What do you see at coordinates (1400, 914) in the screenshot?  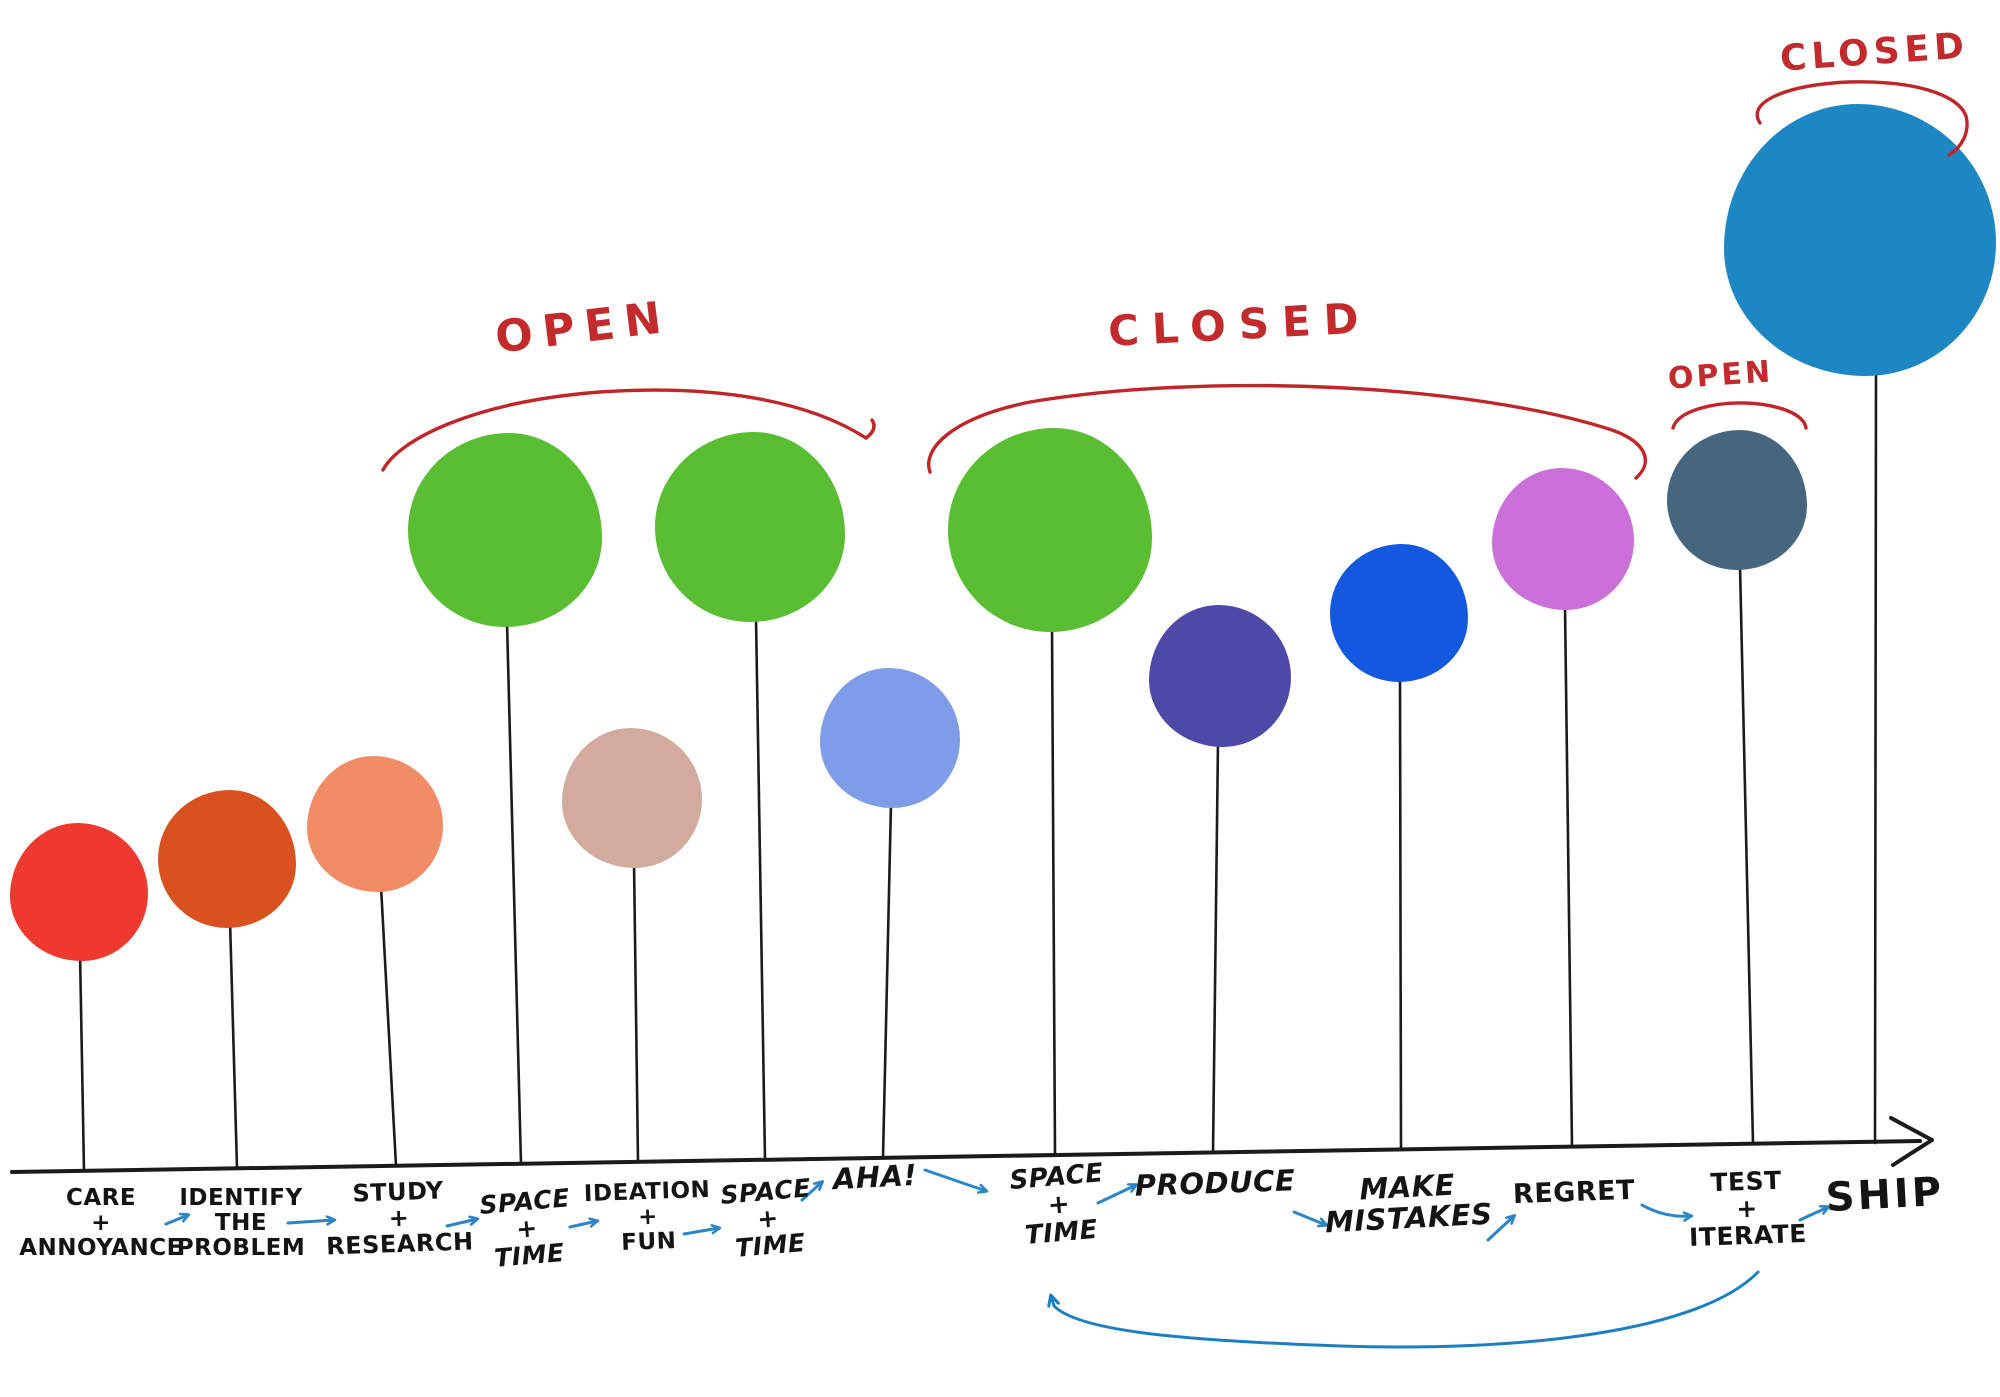 I see `stem-make-mistakes` at bounding box center [1400, 914].